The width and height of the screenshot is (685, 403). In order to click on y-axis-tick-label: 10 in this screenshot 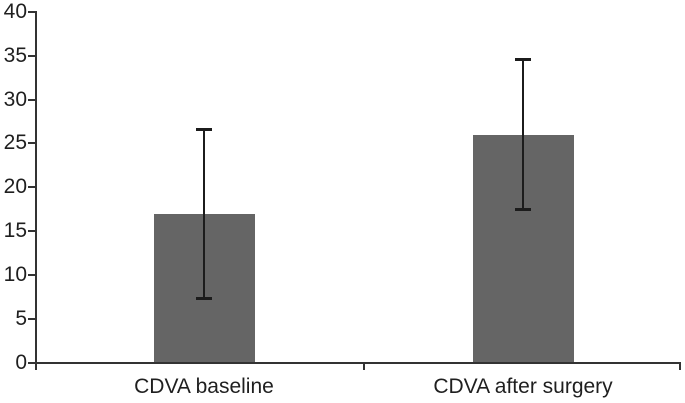, I will do `click(15, 274)`.